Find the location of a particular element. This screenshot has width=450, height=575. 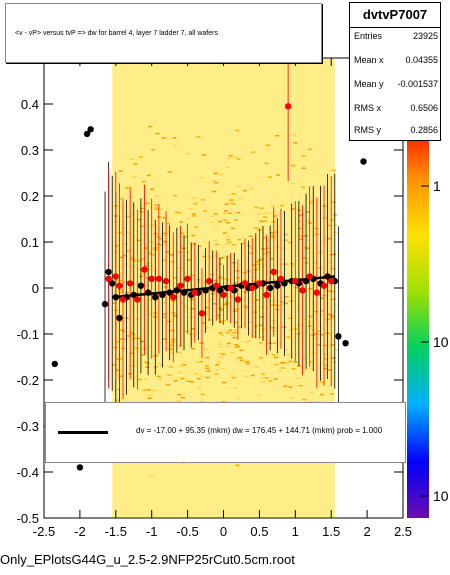

y-tick-label: -0.5 is located at coordinates (28, 518).